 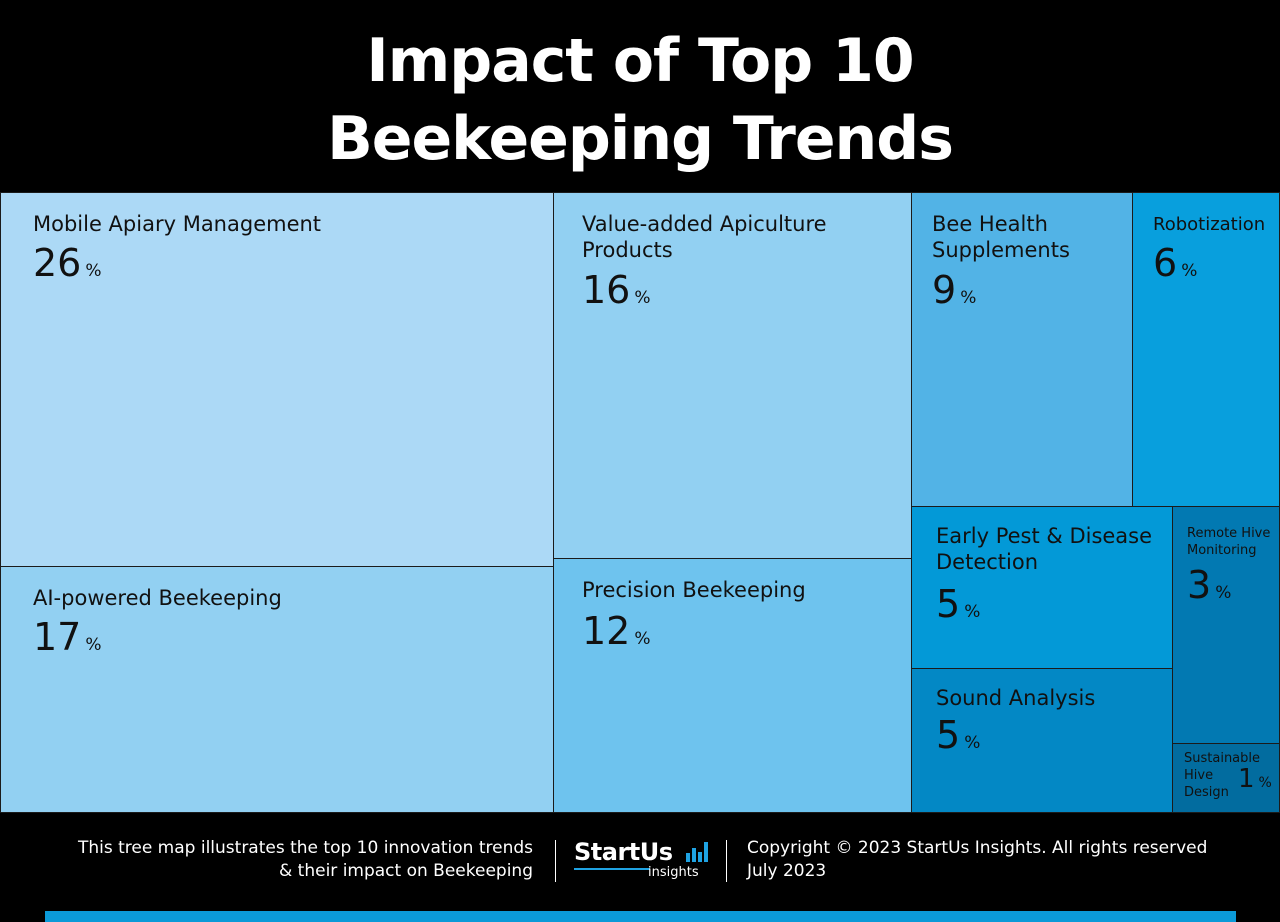 What do you see at coordinates (277, 689) in the screenshot?
I see `treemap-tile: AI-powered Beekeeping 17%` at bounding box center [277, 689].